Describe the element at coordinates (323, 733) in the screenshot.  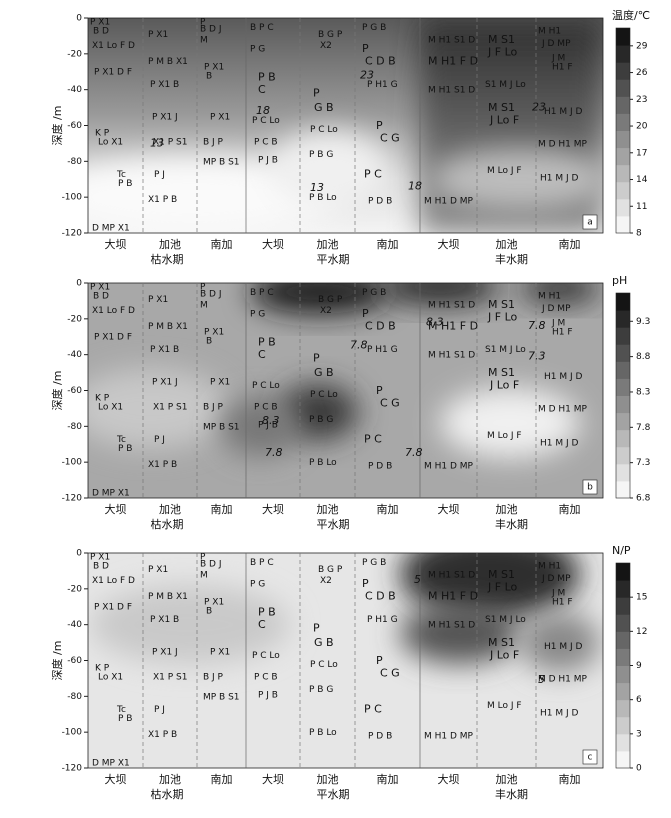
I see `site-group-label: P B Lo` at that location.